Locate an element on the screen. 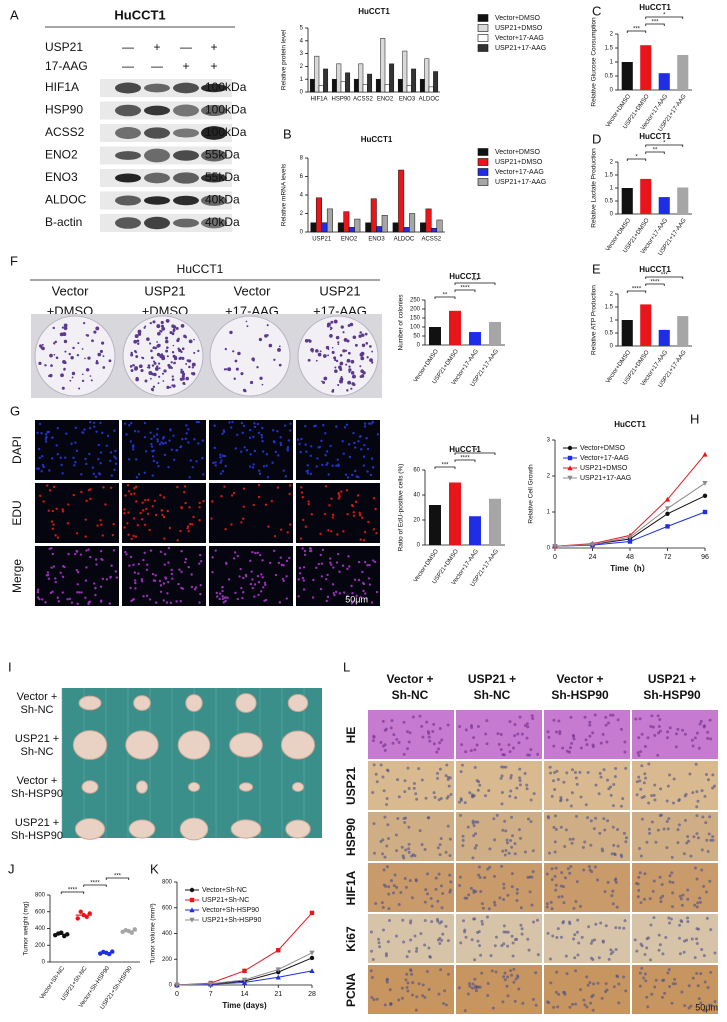 This screenshot has width=727, height=1022. row-label: Vector + is located at coordinates (37, 697).